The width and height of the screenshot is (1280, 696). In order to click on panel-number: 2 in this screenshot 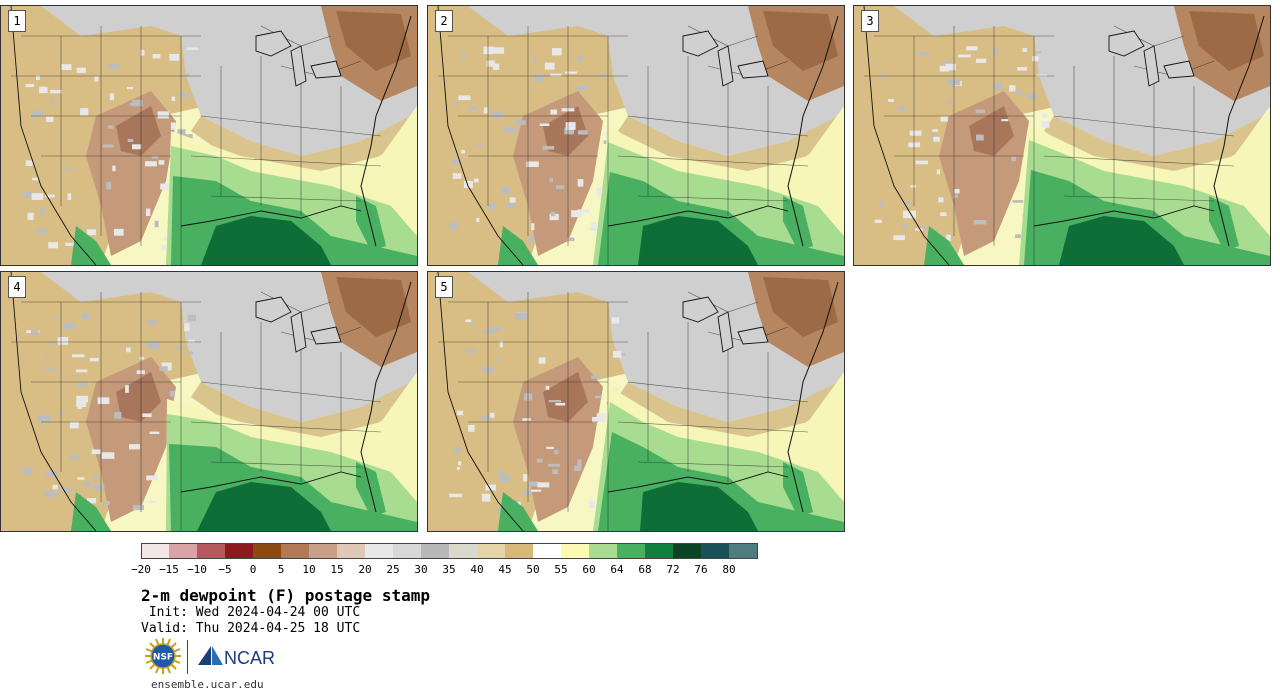, I will do `click(444, 21)`.